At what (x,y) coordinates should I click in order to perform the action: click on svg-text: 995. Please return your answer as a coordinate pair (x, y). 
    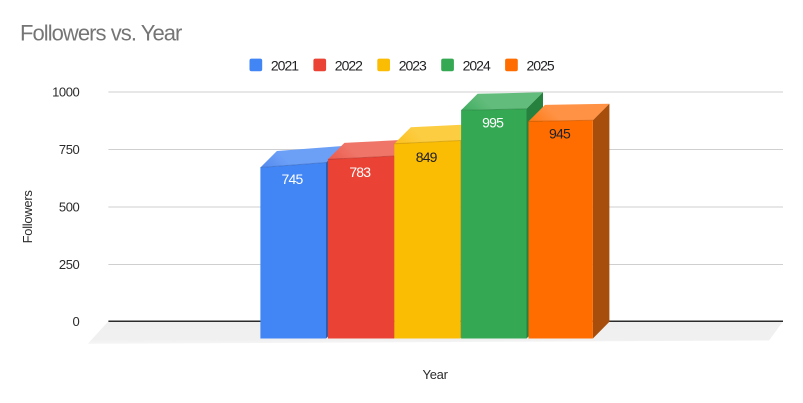
    Looking at the image, I should click on (493, 122).